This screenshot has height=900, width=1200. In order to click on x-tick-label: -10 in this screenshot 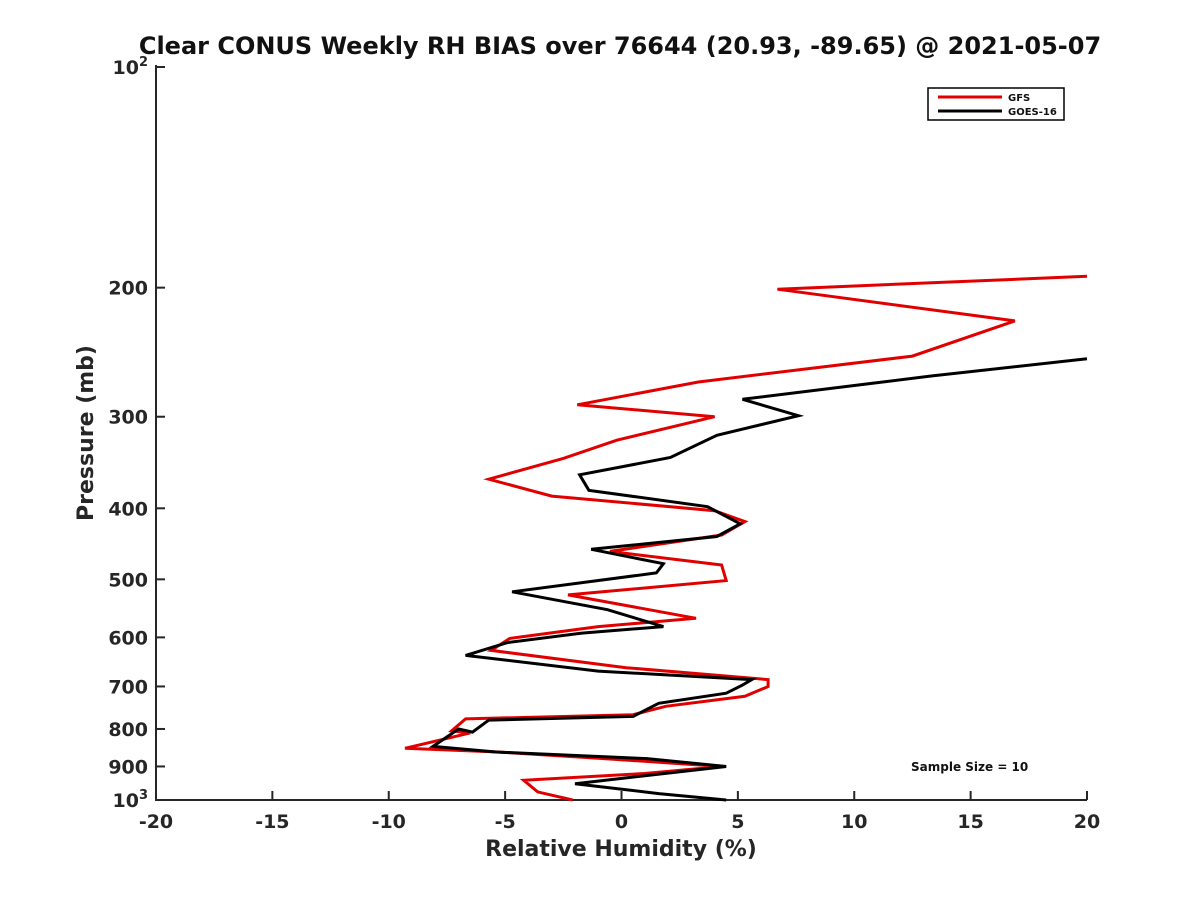, I will do `click(389, 822)`.